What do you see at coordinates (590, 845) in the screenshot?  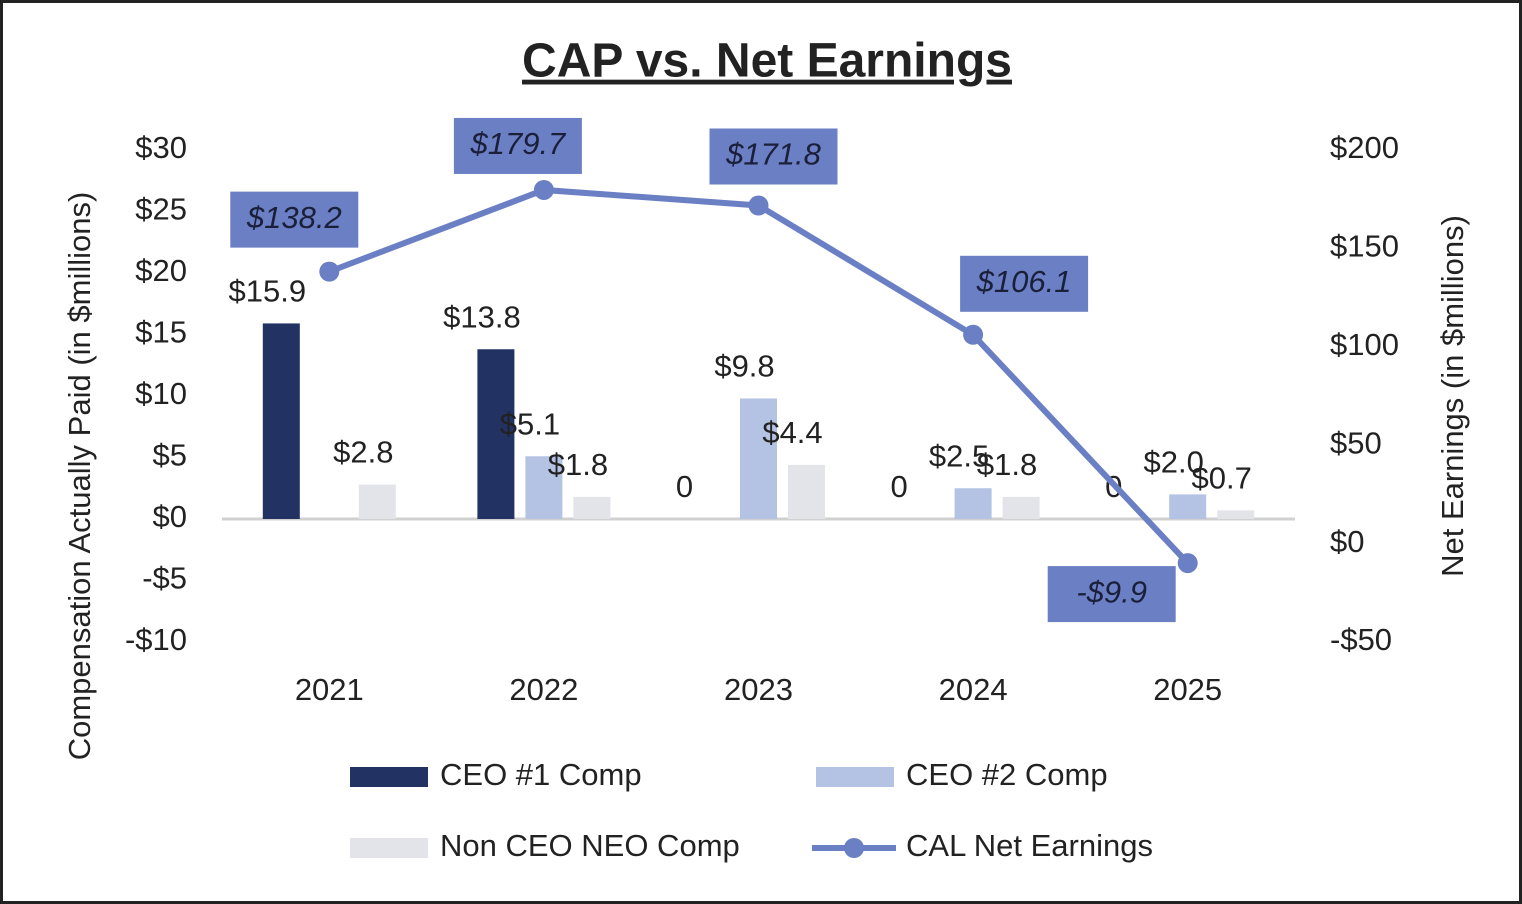 I see `legend-label: Non CEO NEO Comp` at bounding box center [590, 845].